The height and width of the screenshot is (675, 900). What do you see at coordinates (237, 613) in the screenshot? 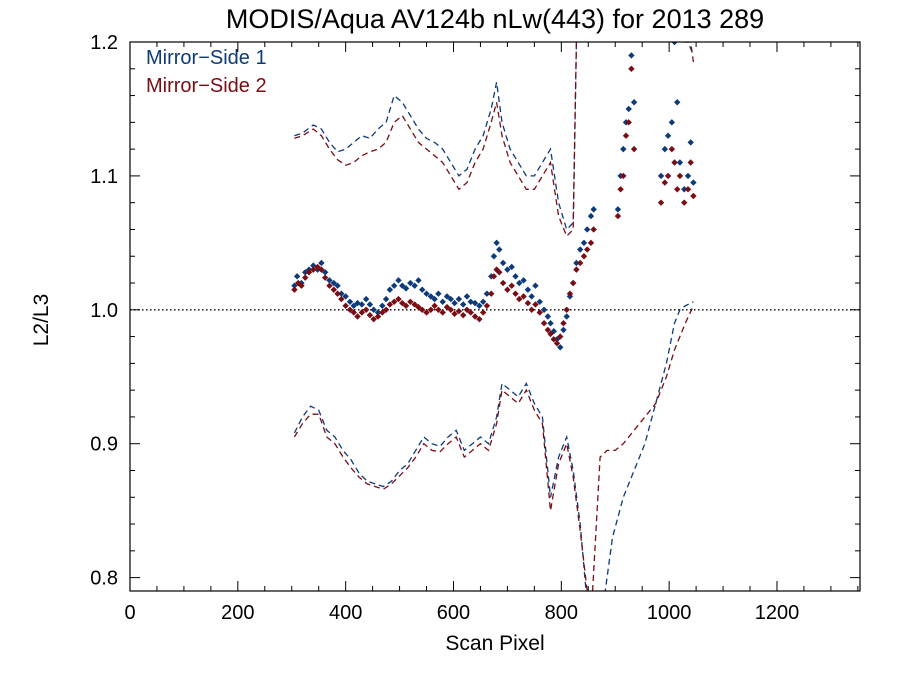
I see `x-tick-label: 200` at bounding box center [237, 613].